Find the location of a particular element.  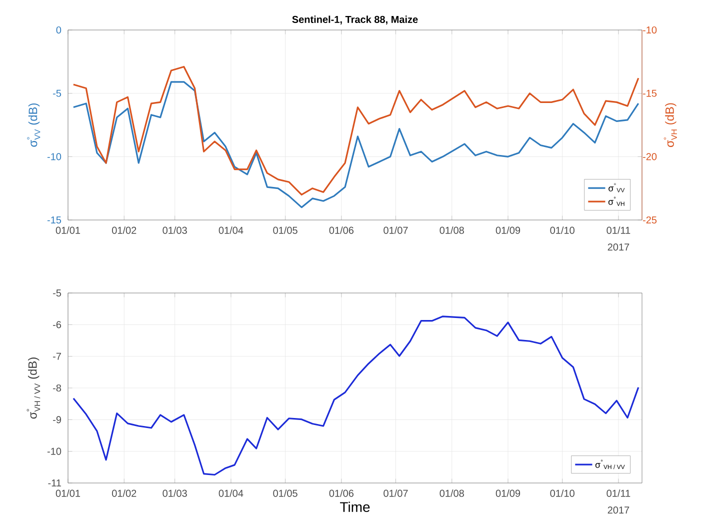

y-tick-label: -7 is located at coordinates (57, 356).